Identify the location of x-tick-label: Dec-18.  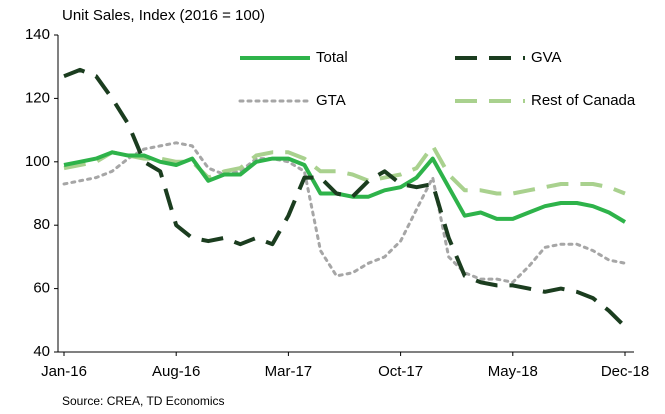
(625, 371).